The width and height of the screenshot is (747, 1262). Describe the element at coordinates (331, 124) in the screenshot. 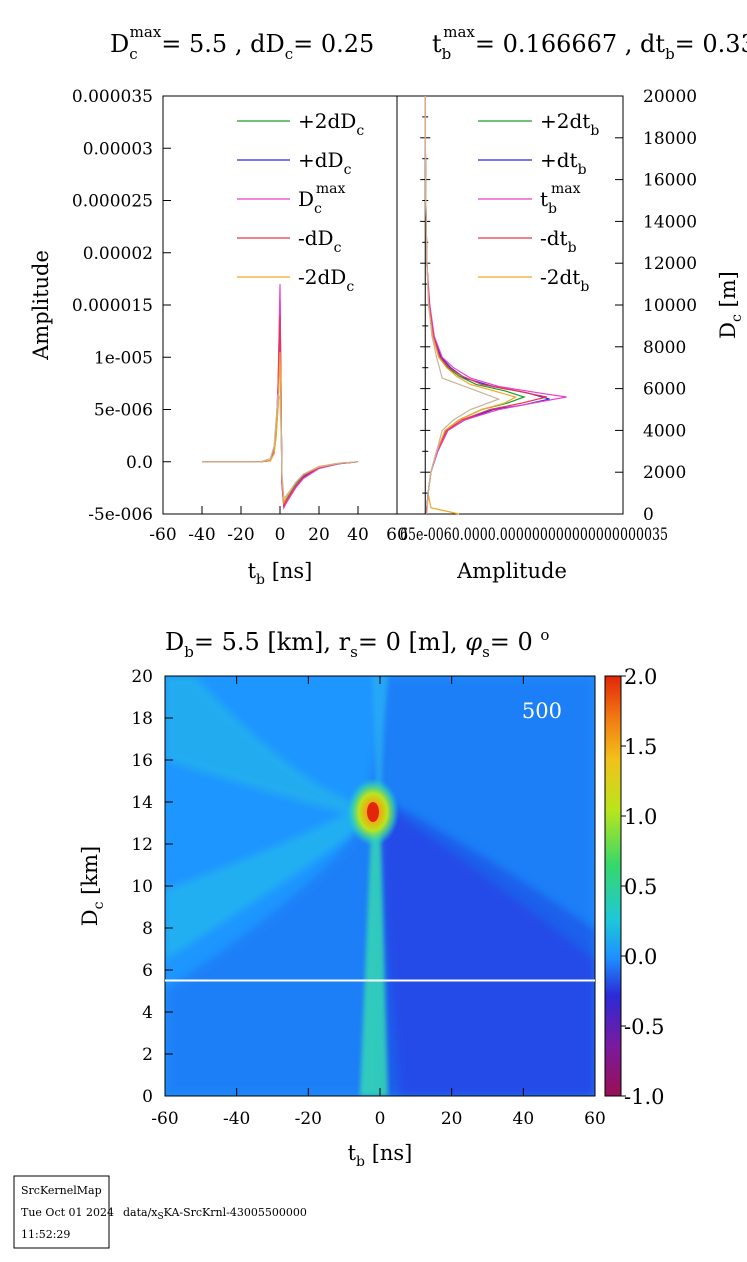

I see `legend-entry: +2dDc` at that location.